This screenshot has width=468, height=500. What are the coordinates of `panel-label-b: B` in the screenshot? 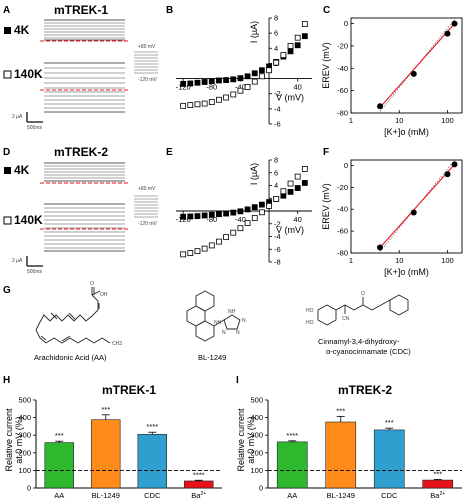 It's located at (169, 10).